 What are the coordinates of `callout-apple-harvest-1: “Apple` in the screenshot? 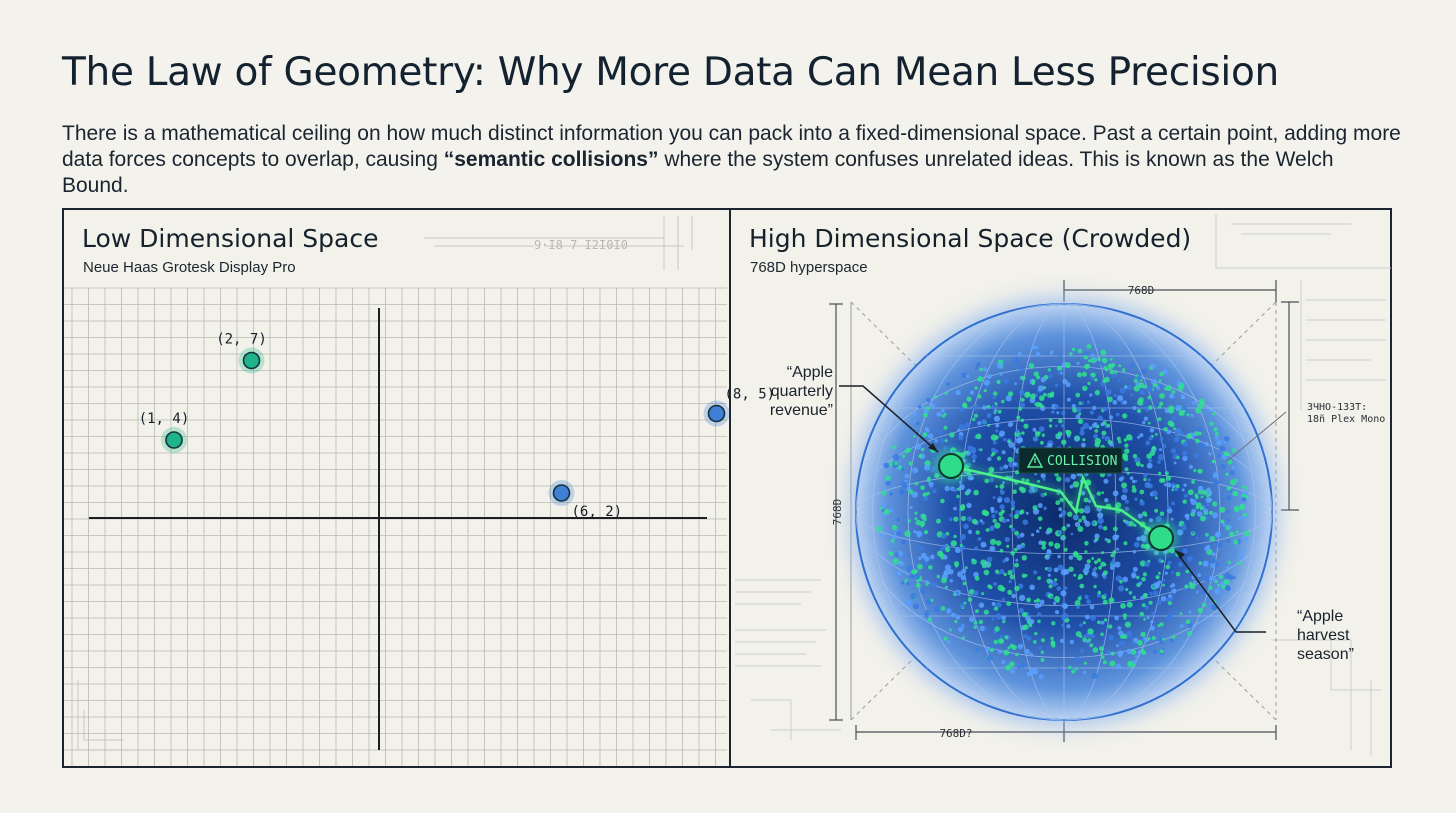 It's located at (1320, 616).